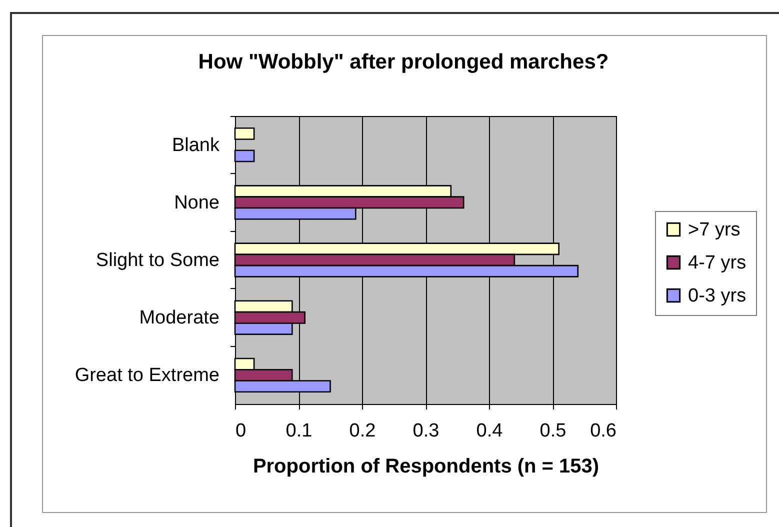 Image resolution: width=779 pixels, height=527 pixels. What do you see at coordinates (299, 431) in the screenshot?
I see `x-tick-label: 0.1` at bounding box center [299, 431].